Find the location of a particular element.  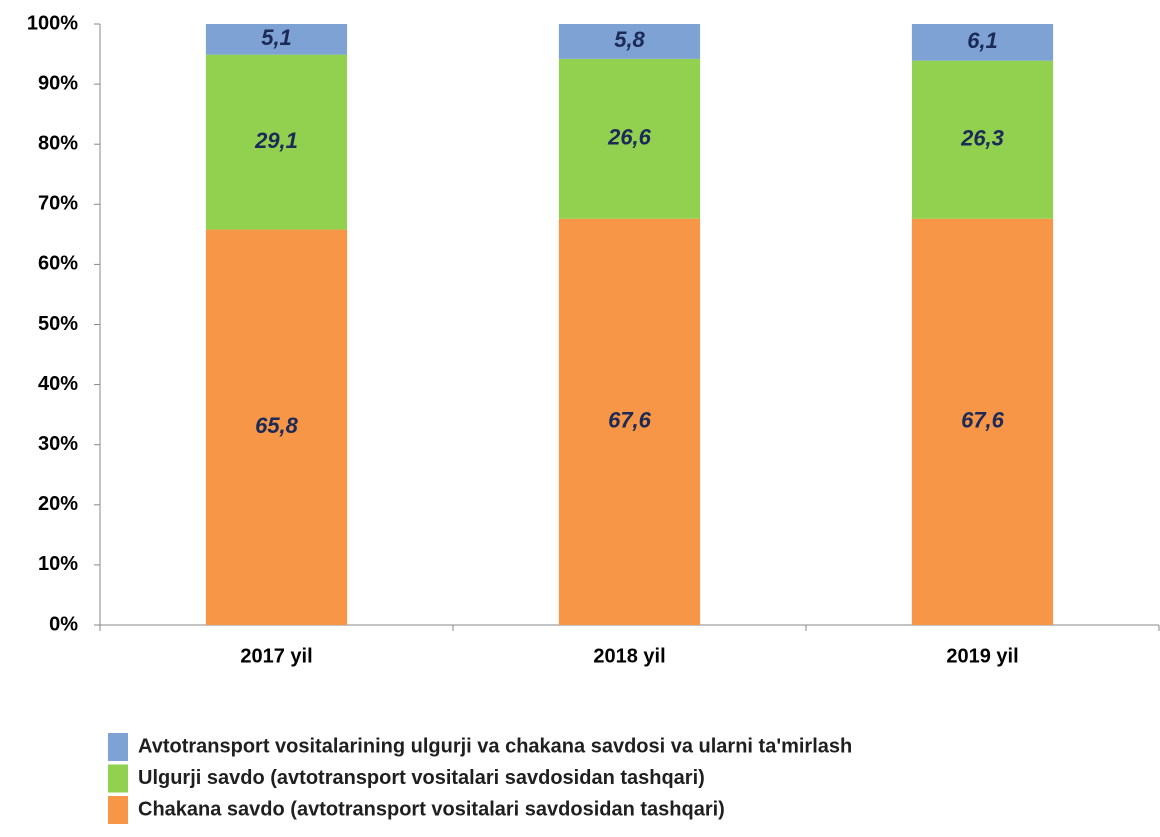

value-label: 26,3 is located at coordinates (982, 138).